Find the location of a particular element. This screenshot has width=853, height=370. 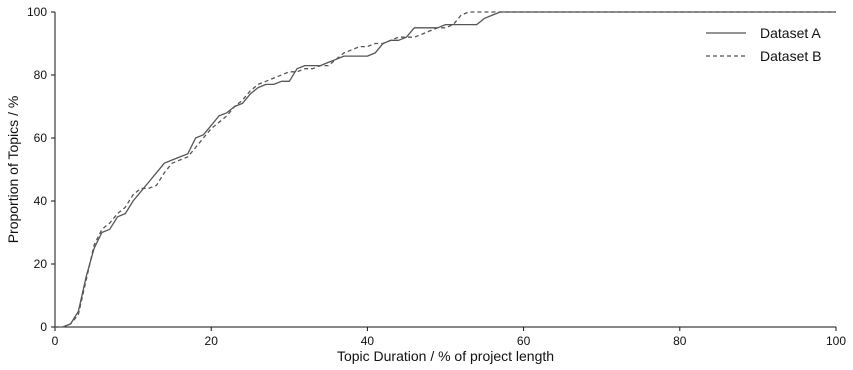

y-tick-label: 0 is located at coordinates (43, 327).